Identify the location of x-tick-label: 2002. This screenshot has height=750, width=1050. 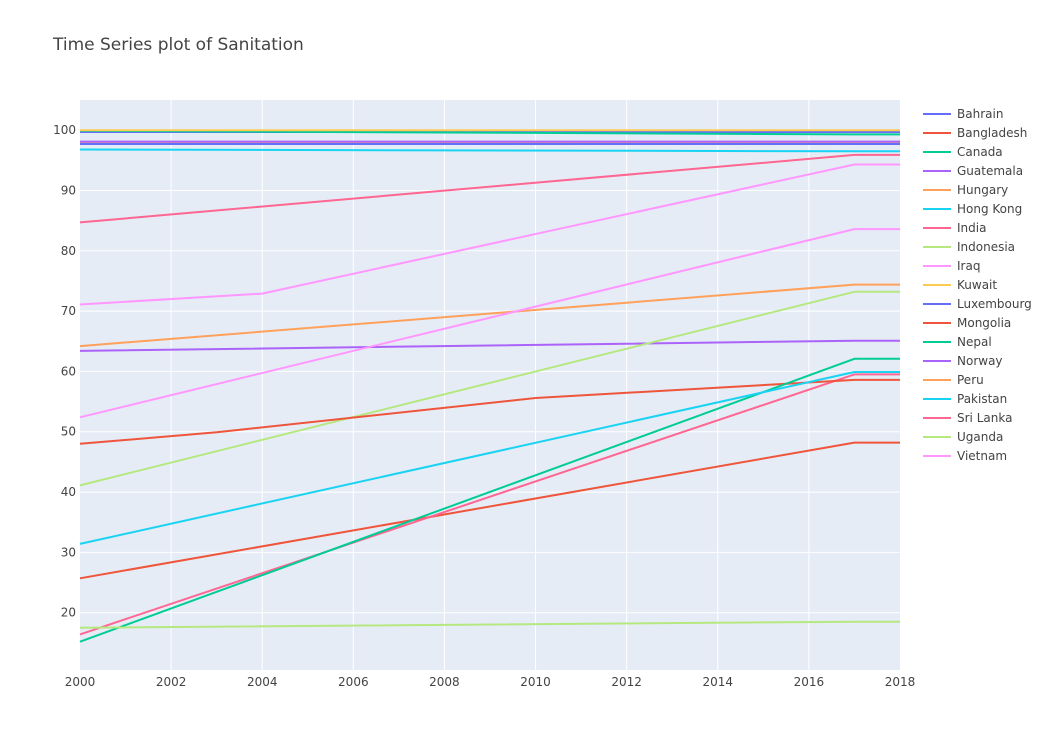
(171, 682).